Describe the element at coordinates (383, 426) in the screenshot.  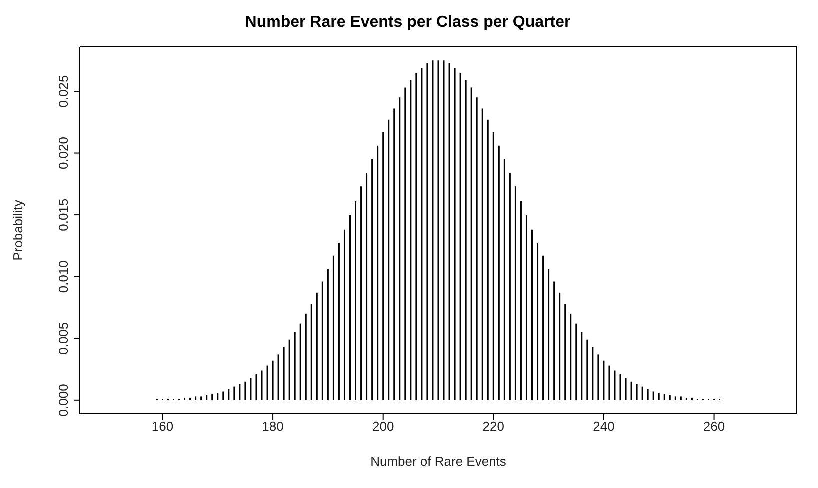
I see `x-tick-label: 200` at that location.